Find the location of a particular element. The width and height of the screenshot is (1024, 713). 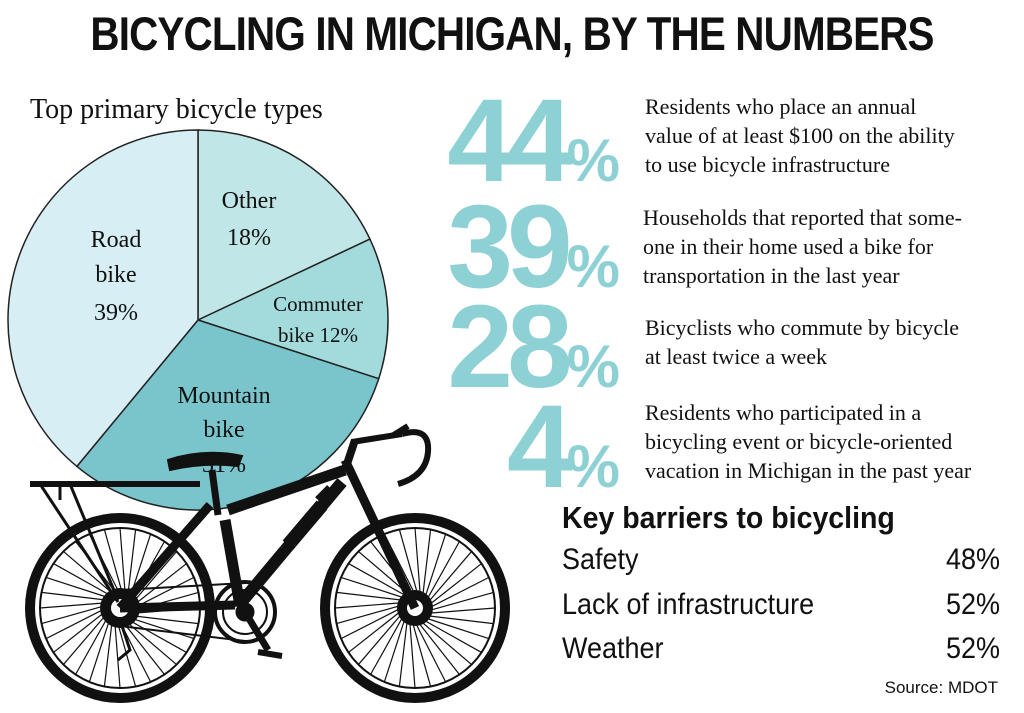

stat-line: vacation in Michigan in the past year is located at coordinates (808, 470).